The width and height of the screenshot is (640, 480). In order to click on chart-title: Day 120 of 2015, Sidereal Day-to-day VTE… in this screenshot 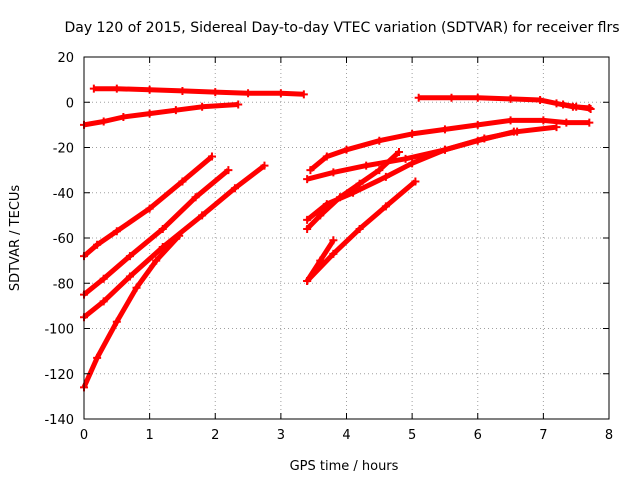, I will do `click(341, 28)`.